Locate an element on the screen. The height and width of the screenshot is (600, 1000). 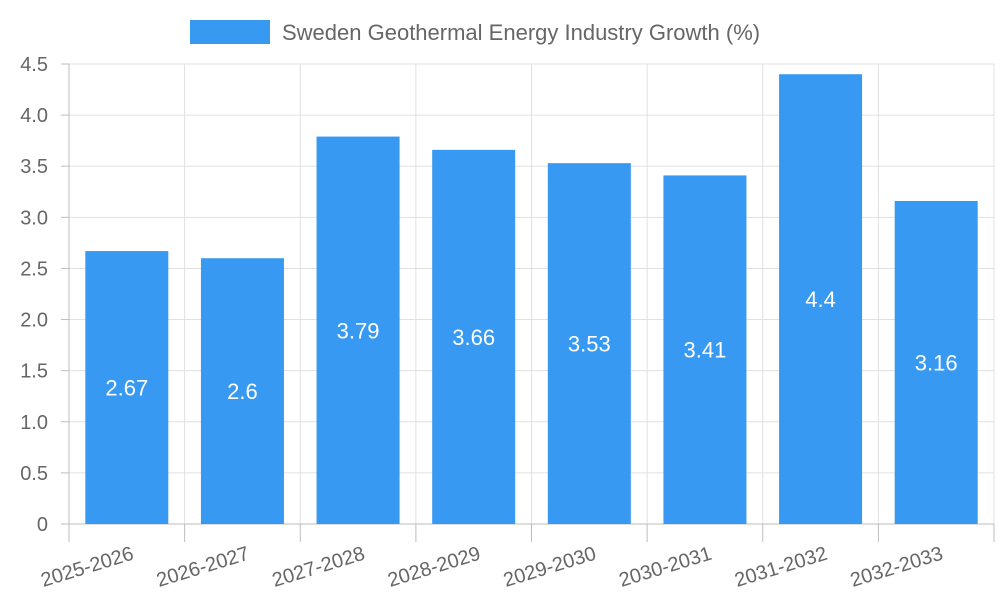
bar-data-label: 2.67 is located at coordinates (126, 388).